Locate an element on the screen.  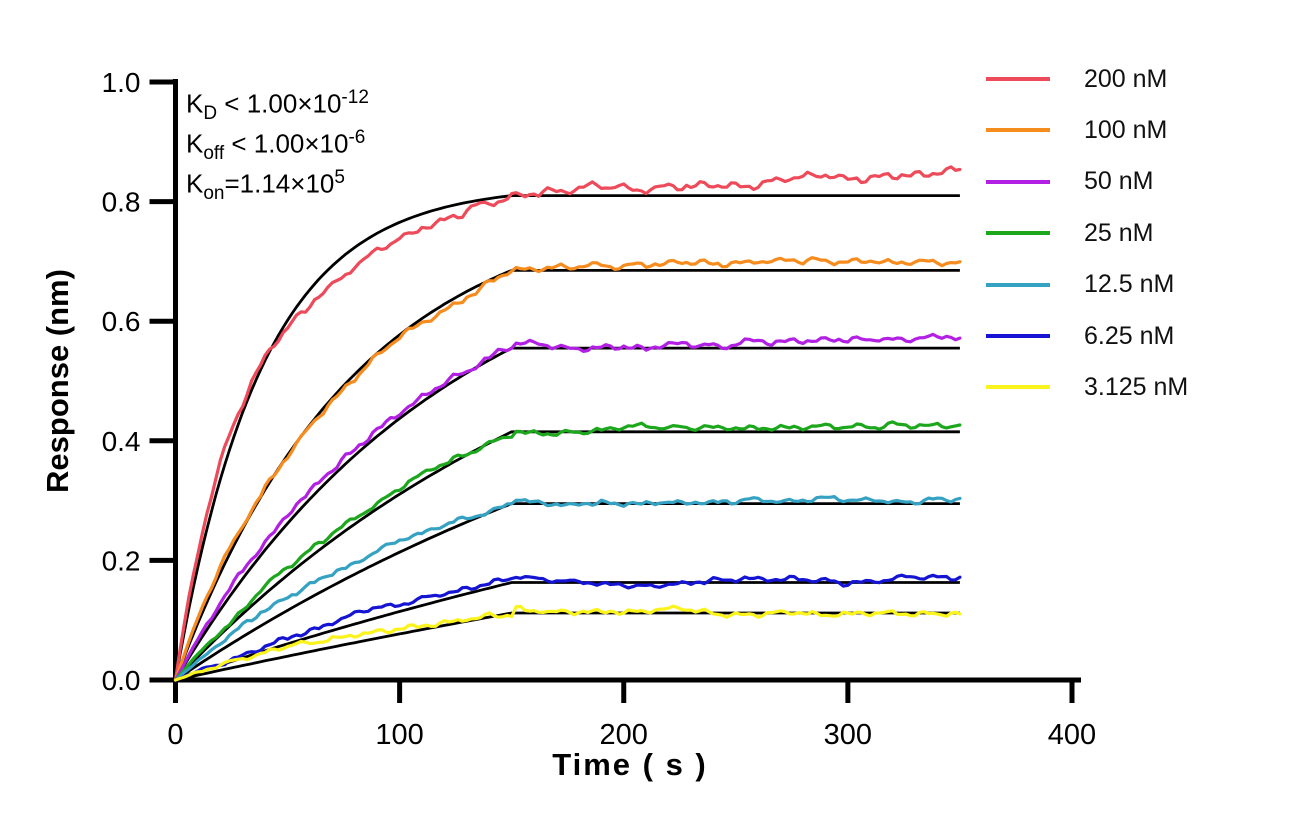
fit-line-3-125-nM is located at coordinates (567, 646).